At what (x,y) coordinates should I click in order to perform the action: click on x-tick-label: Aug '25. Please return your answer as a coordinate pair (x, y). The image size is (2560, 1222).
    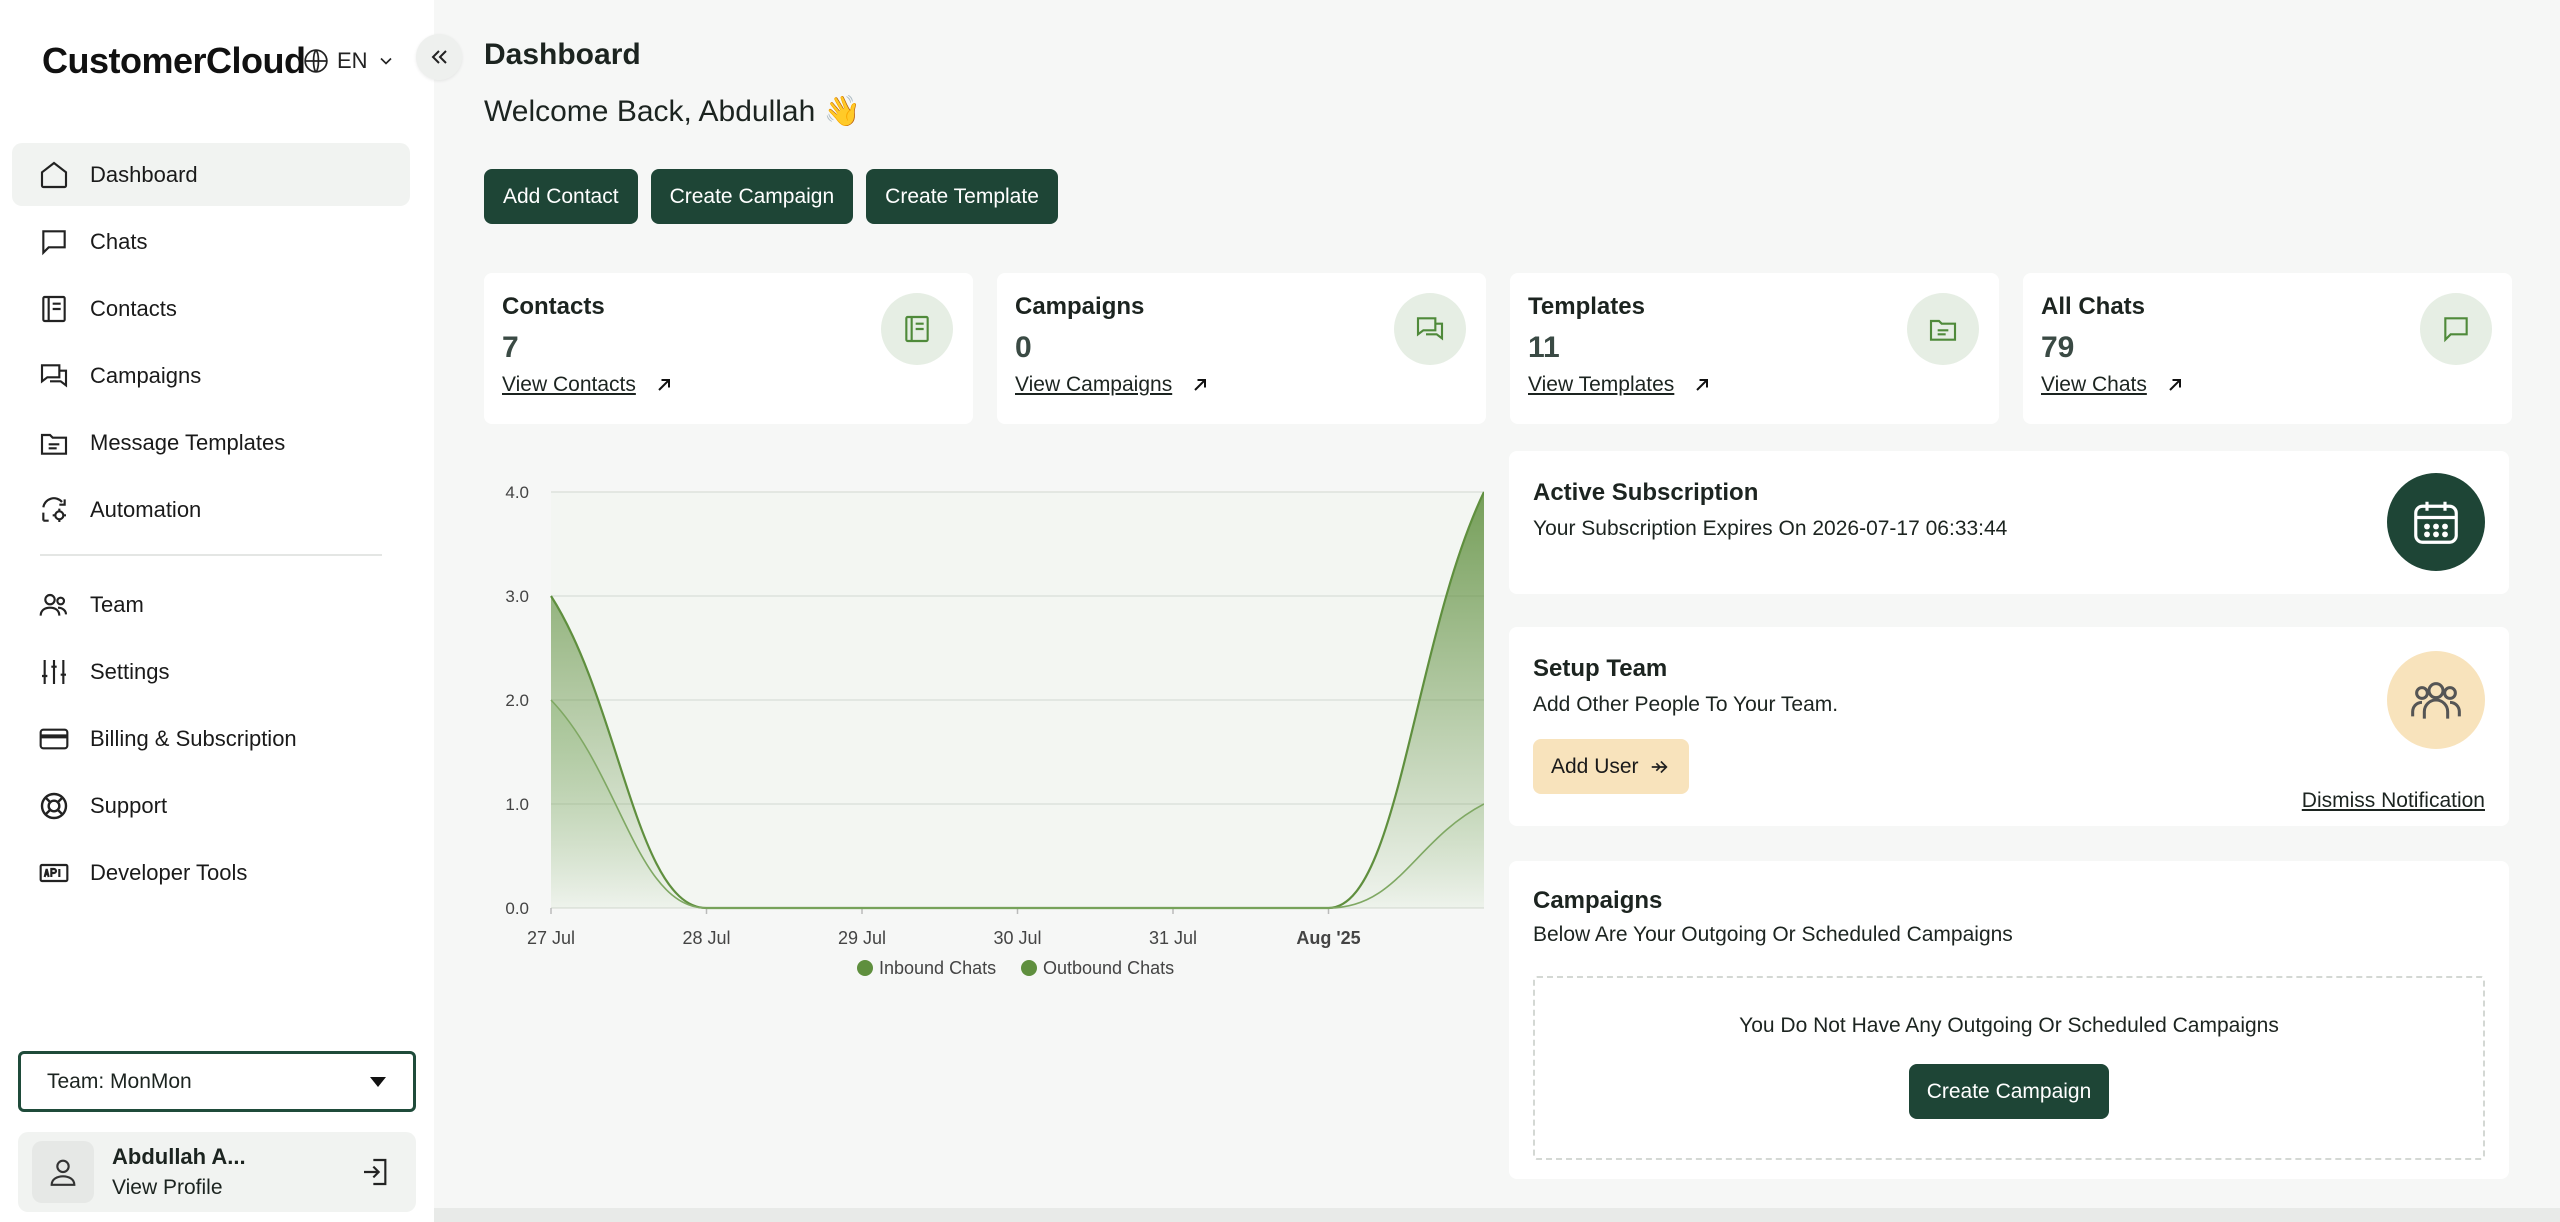
    Looking at the image, I should click on (1328, 938).